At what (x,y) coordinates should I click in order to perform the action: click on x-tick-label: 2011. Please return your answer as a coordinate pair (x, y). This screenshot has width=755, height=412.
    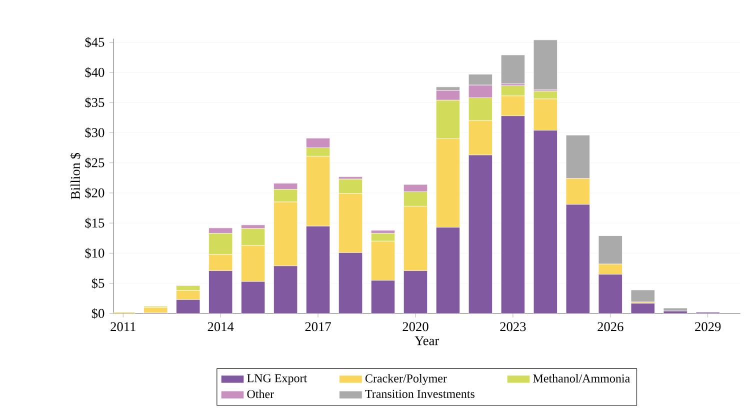
    Looking at the image, I should click on (123, 327).